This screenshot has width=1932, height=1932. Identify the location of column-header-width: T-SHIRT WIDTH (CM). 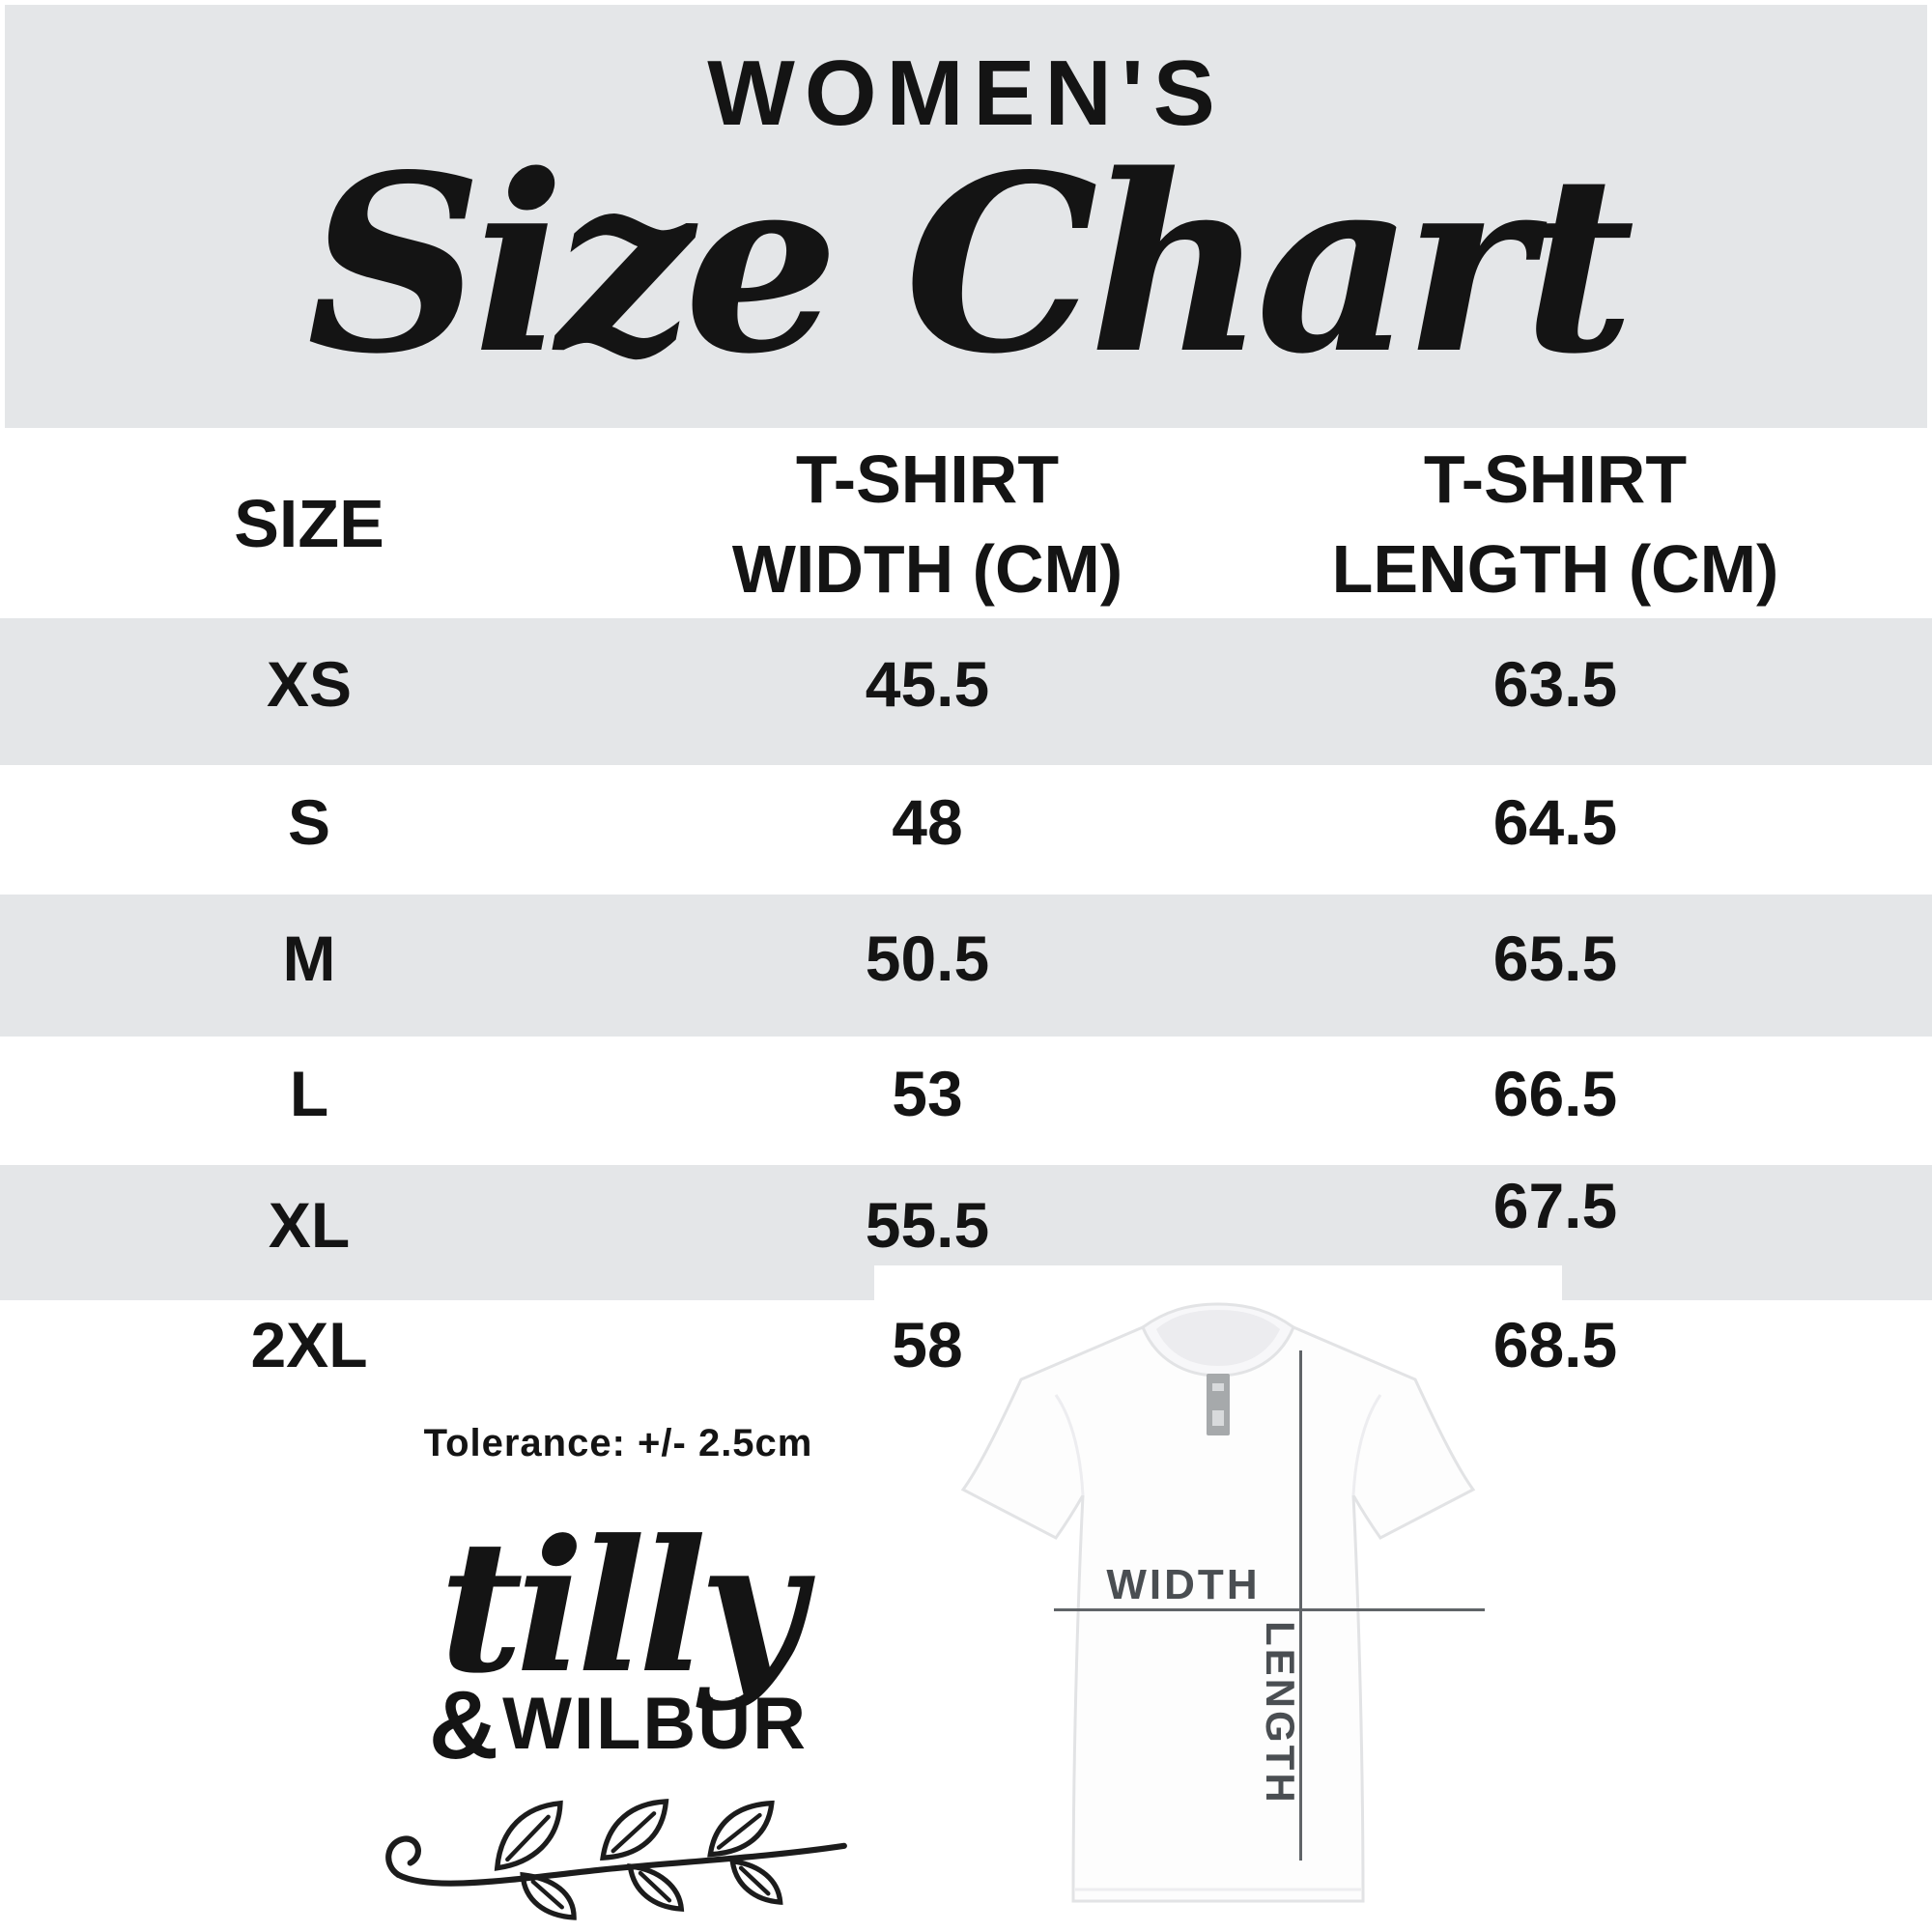
(927, 524).